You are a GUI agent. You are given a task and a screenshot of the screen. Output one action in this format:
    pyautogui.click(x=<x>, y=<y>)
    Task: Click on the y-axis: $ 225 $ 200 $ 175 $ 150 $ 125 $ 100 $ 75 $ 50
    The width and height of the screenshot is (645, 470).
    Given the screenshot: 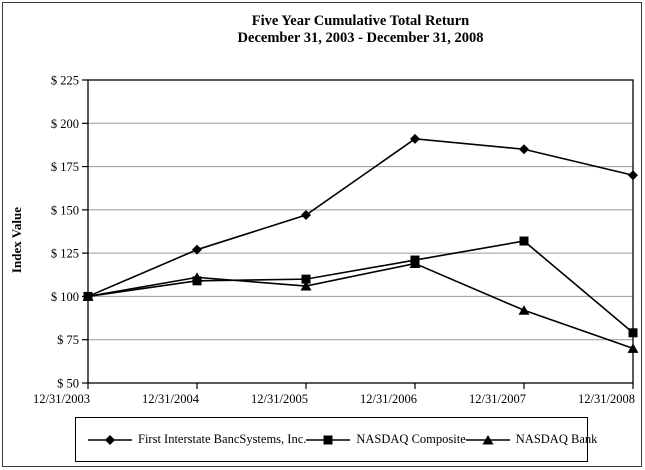 What is the action you would take?
    pyautogui.click(x=69, y=232)
    